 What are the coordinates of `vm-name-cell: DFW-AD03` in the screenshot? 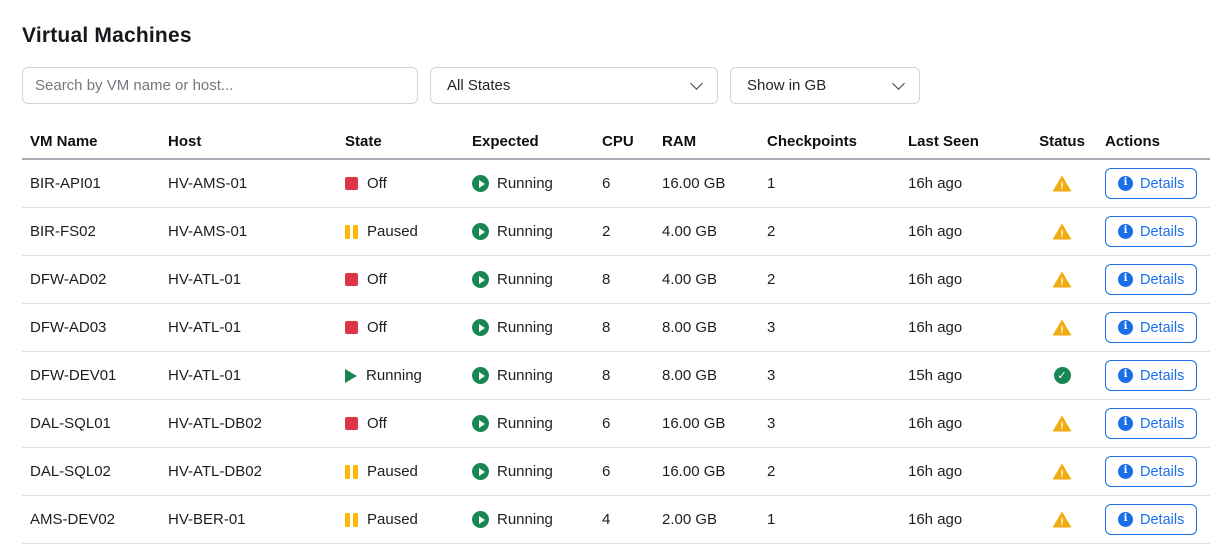 It's located at (68, 327).